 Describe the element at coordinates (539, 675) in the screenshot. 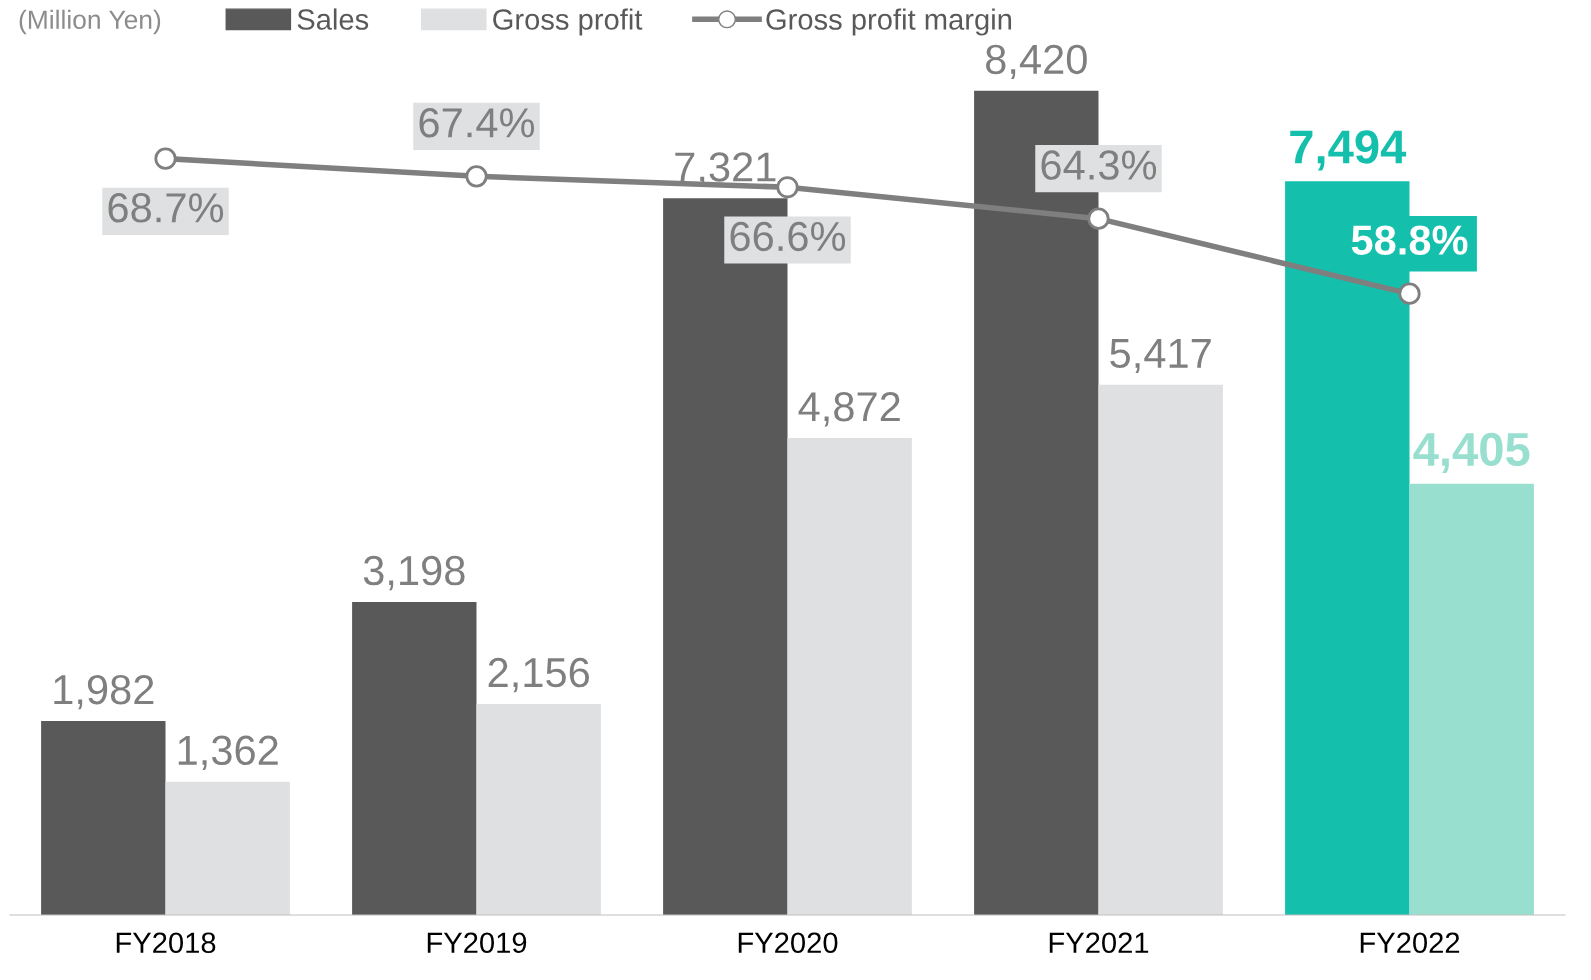

I see `data-label: 2,156` at that location.